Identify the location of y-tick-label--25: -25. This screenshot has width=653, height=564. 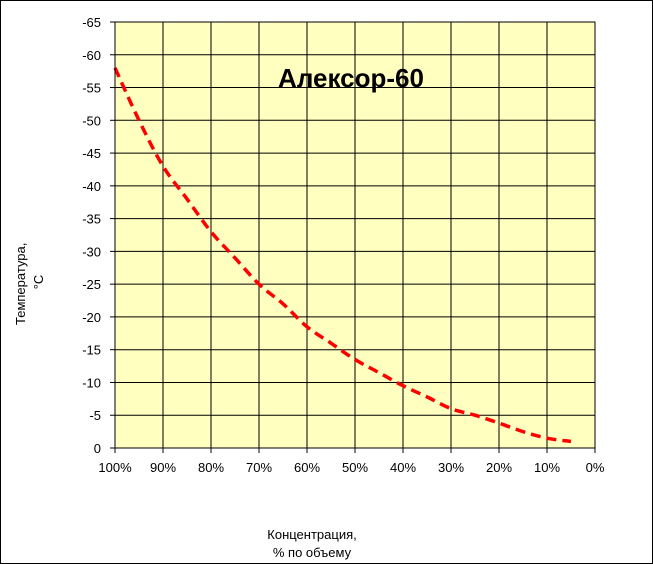
(91, 284).